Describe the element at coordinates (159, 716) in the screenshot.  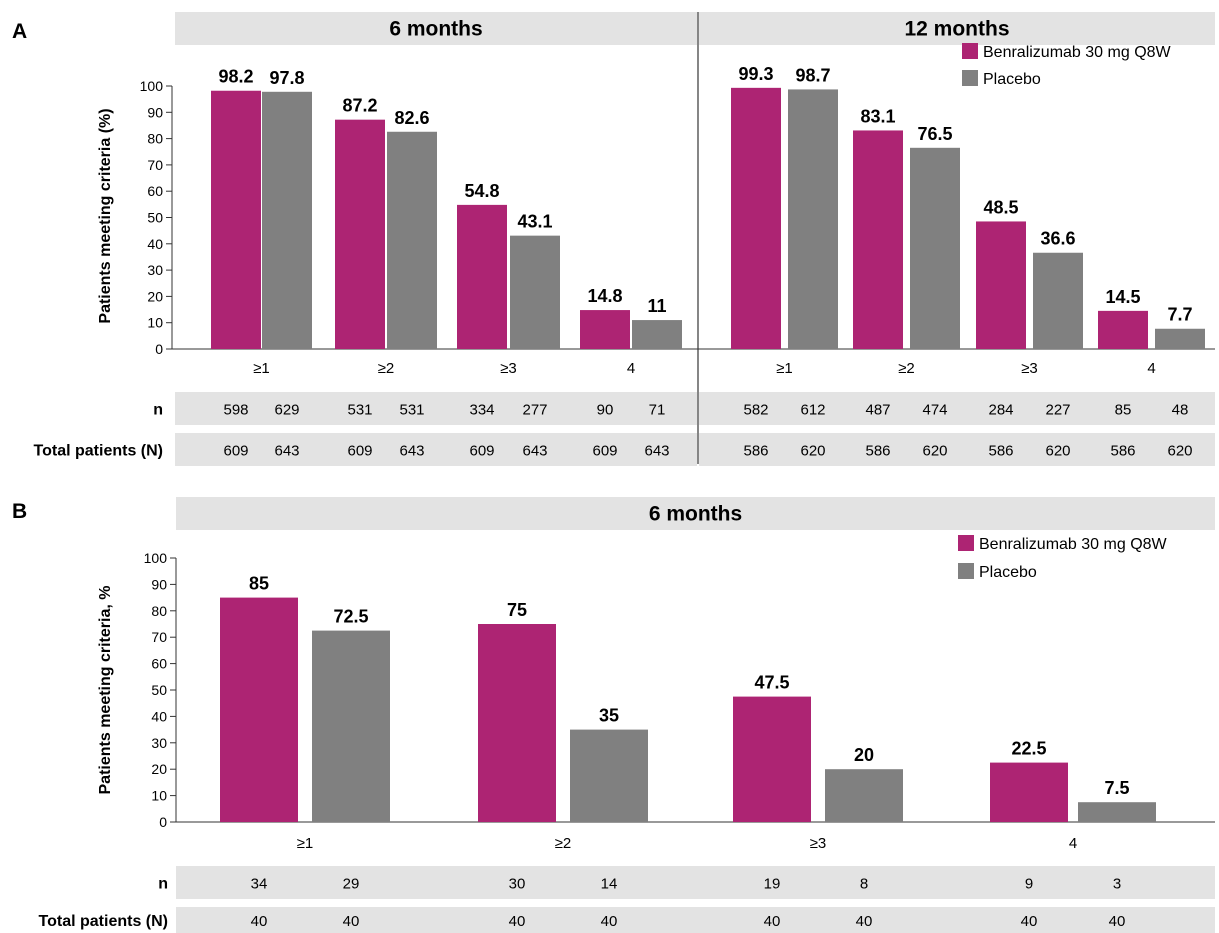
I see `panel-b-y-tick-label: 40` at that location.